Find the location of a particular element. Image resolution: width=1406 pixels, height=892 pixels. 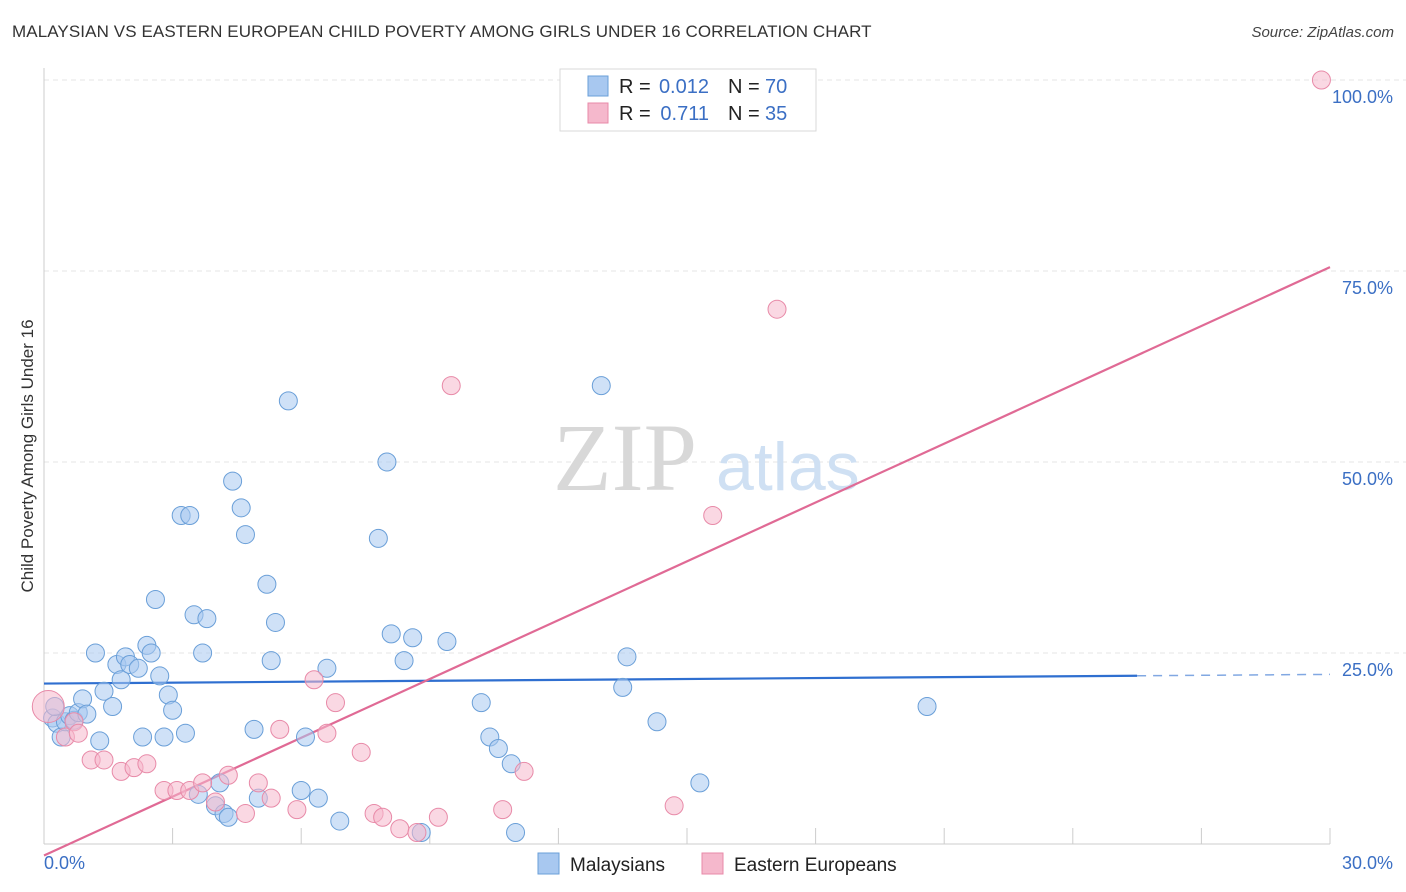

x-tick-label: 0.0% is located at coordinates (64, 863).